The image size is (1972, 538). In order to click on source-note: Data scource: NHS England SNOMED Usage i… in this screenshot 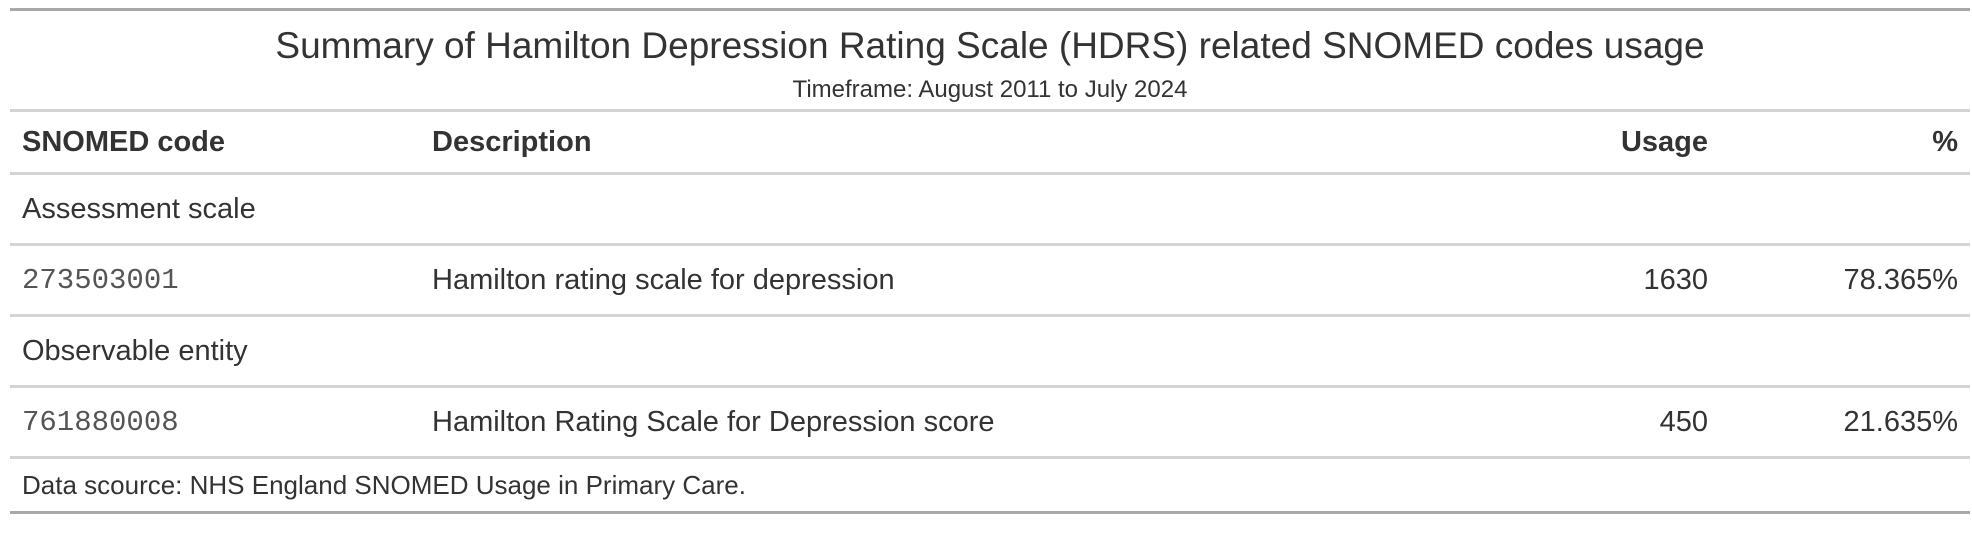, I will do `click(990, 485)`.